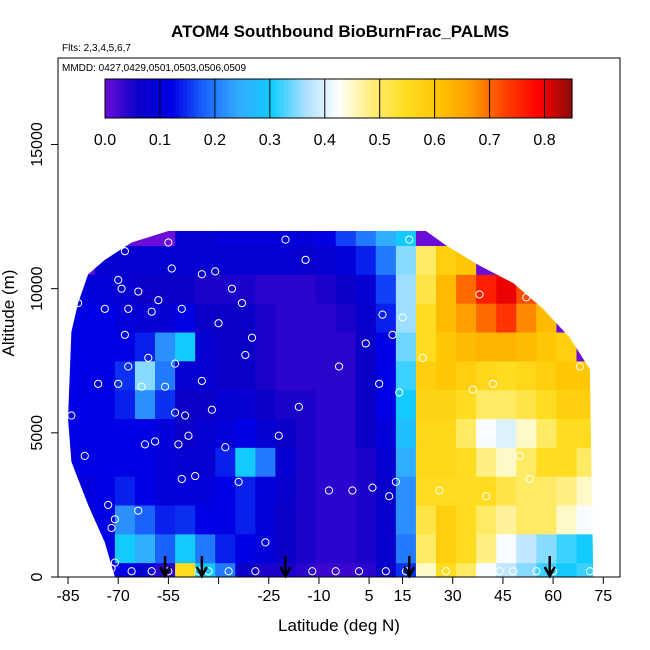  Describe the element at coordinates (340, 31) in the screenshot. I see `chart-title: ATOM4 Southbound BioBurnFrac_PALMS` at that location.